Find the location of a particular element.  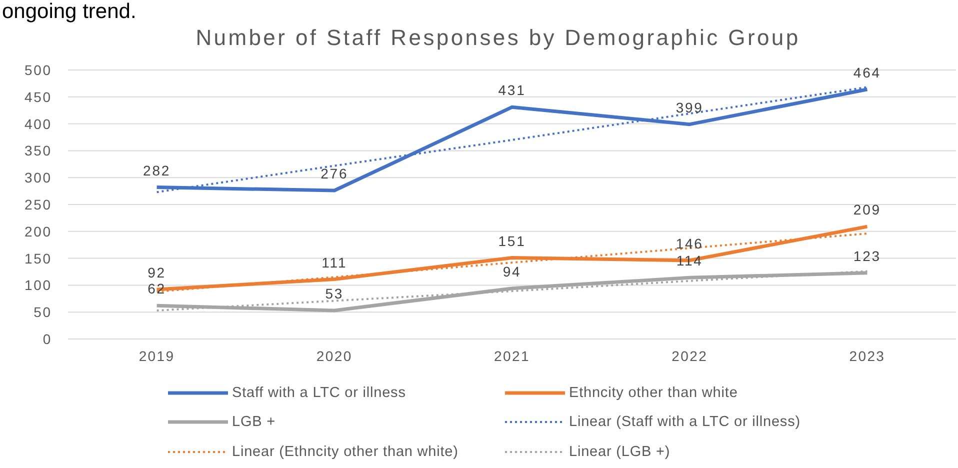

data-label: 276 is located at coordinates (334, 174).